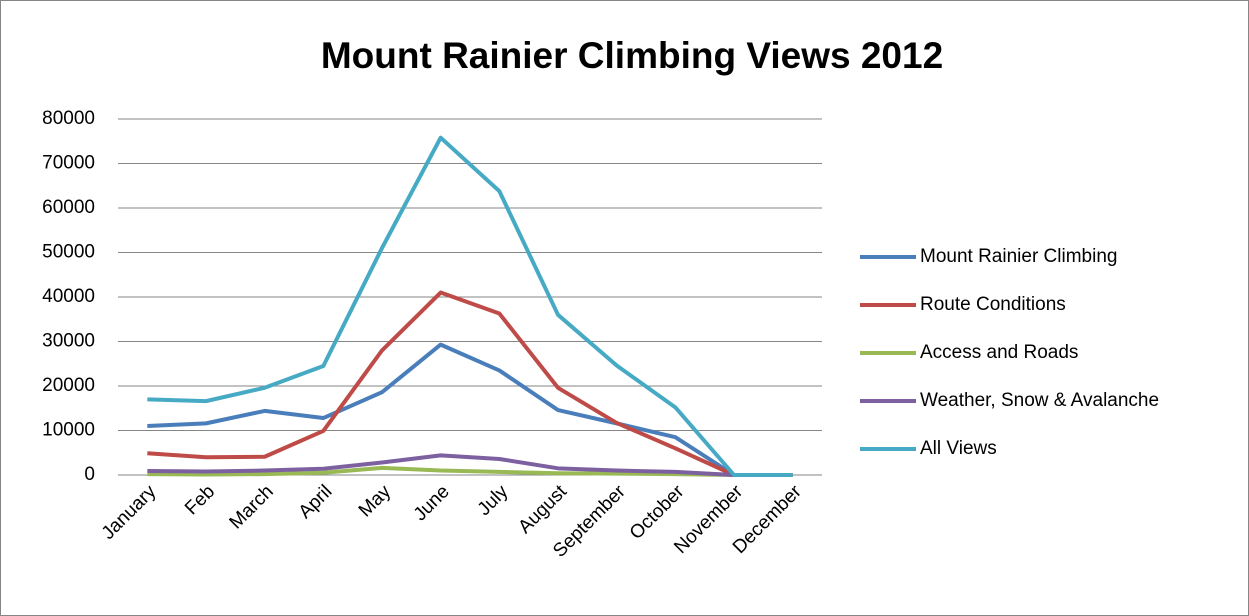  I want to click on y-tick-label: 0, so click(89, 474).